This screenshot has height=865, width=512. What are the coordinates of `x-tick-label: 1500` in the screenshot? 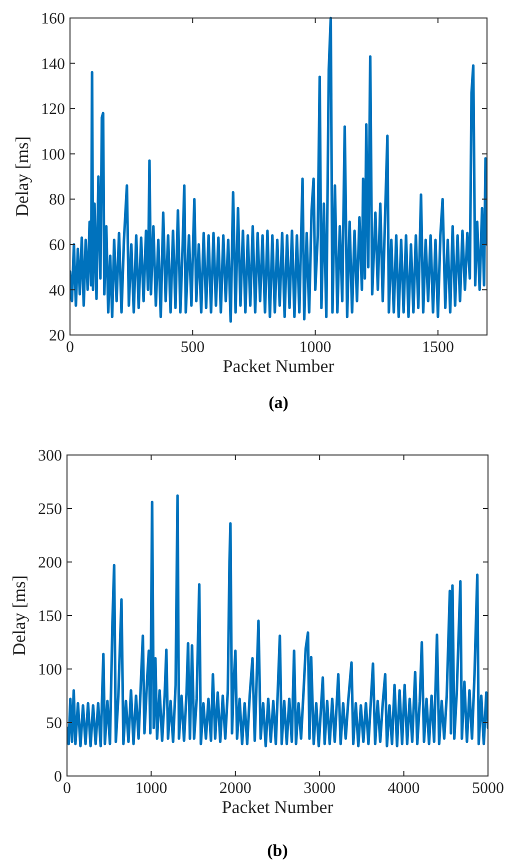 It's located at (438, 347).